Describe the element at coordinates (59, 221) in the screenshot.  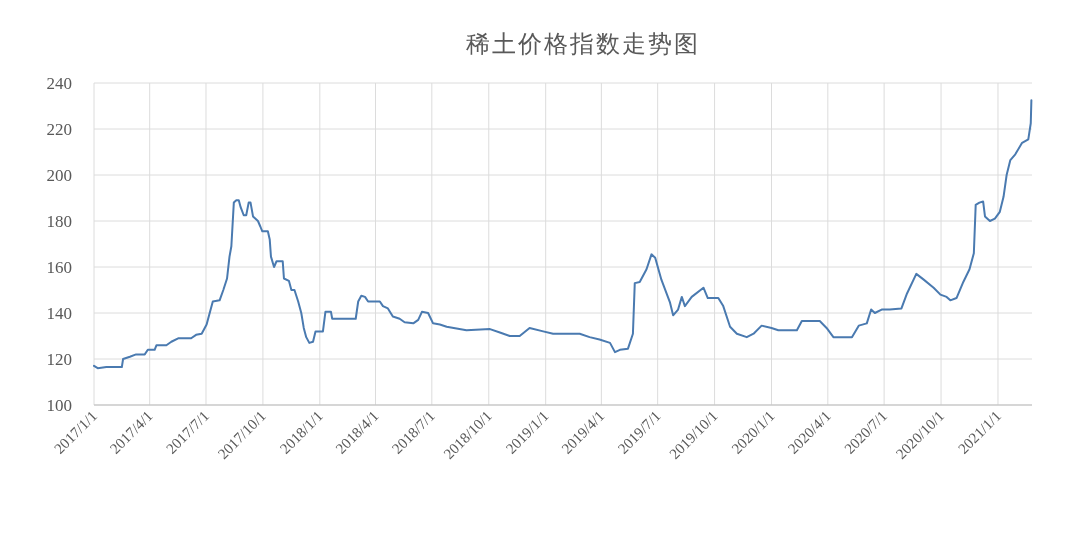
I see `y-tick-label: 180` at that location.